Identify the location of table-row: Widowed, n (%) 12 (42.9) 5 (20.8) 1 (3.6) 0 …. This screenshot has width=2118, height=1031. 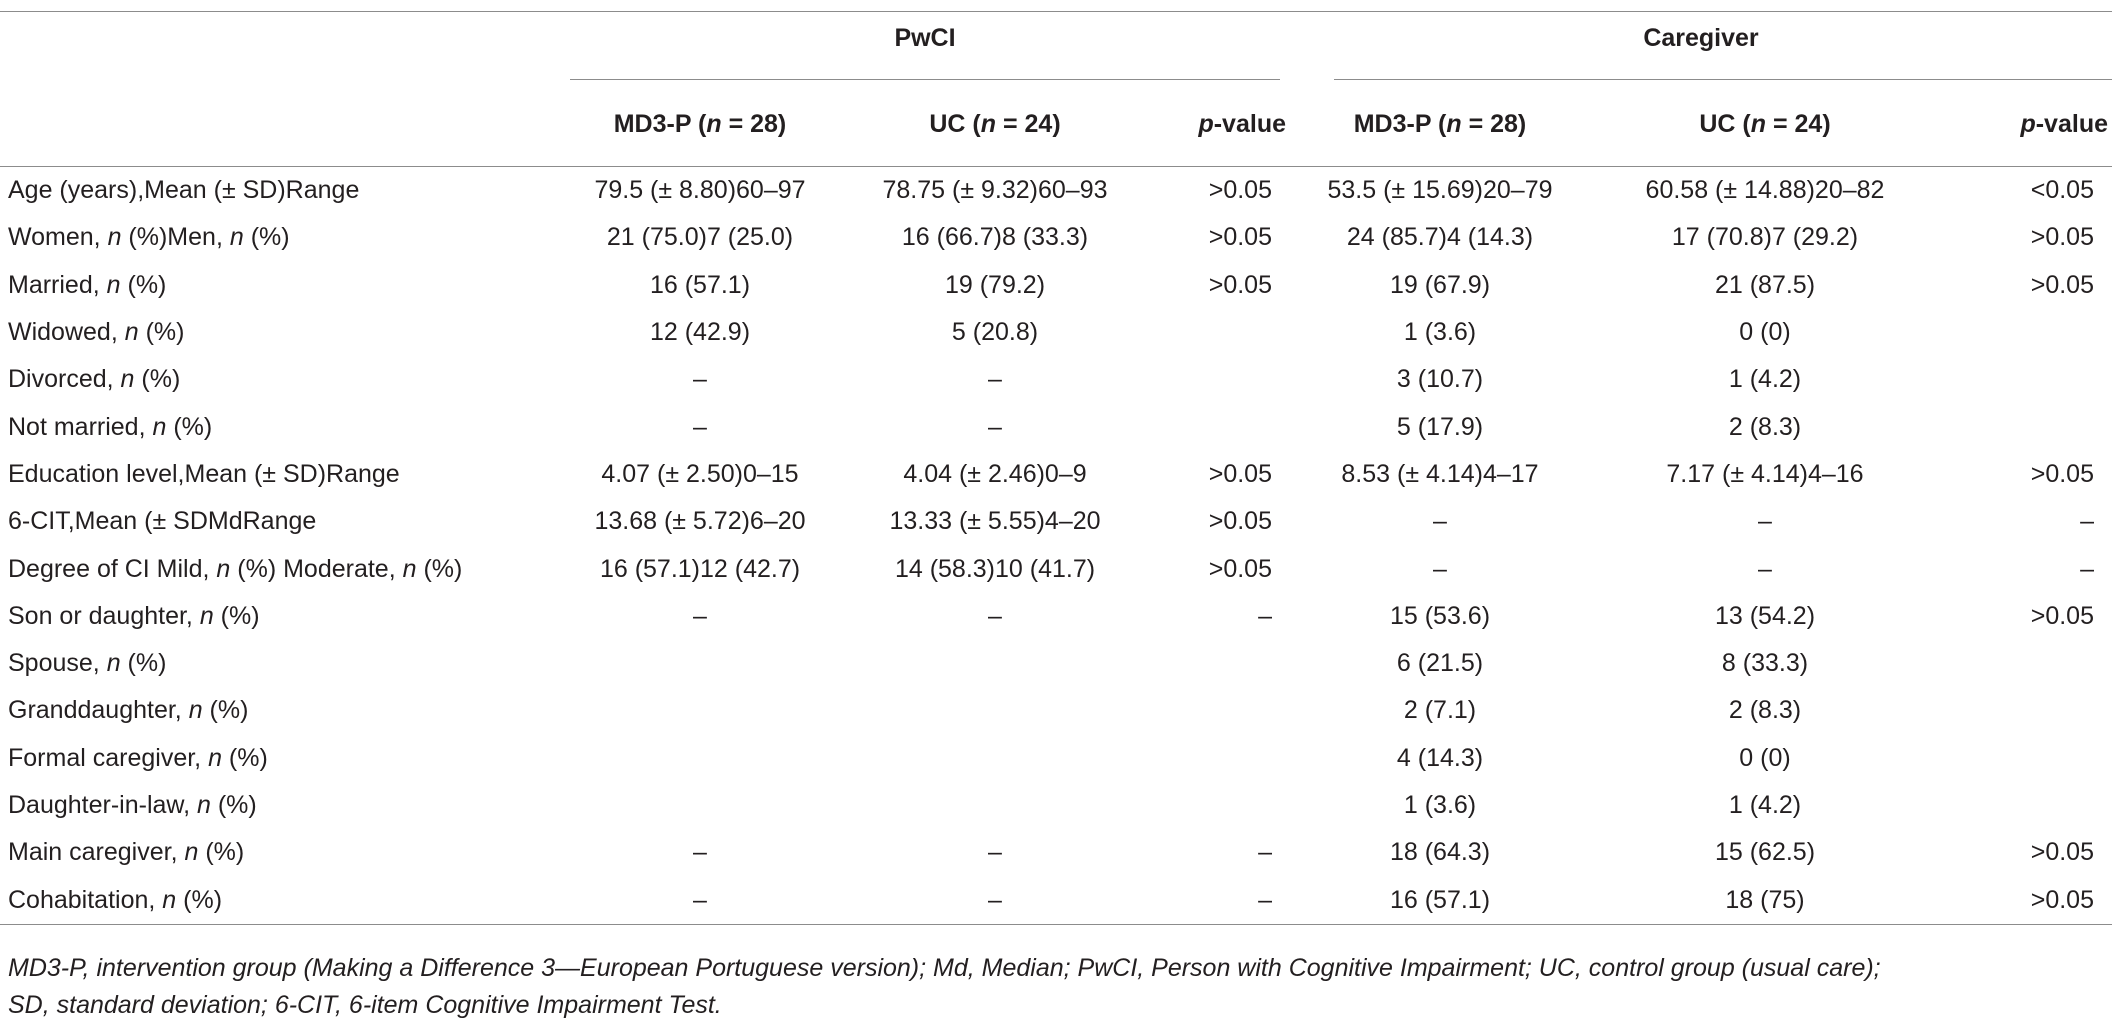
(1056, 332).